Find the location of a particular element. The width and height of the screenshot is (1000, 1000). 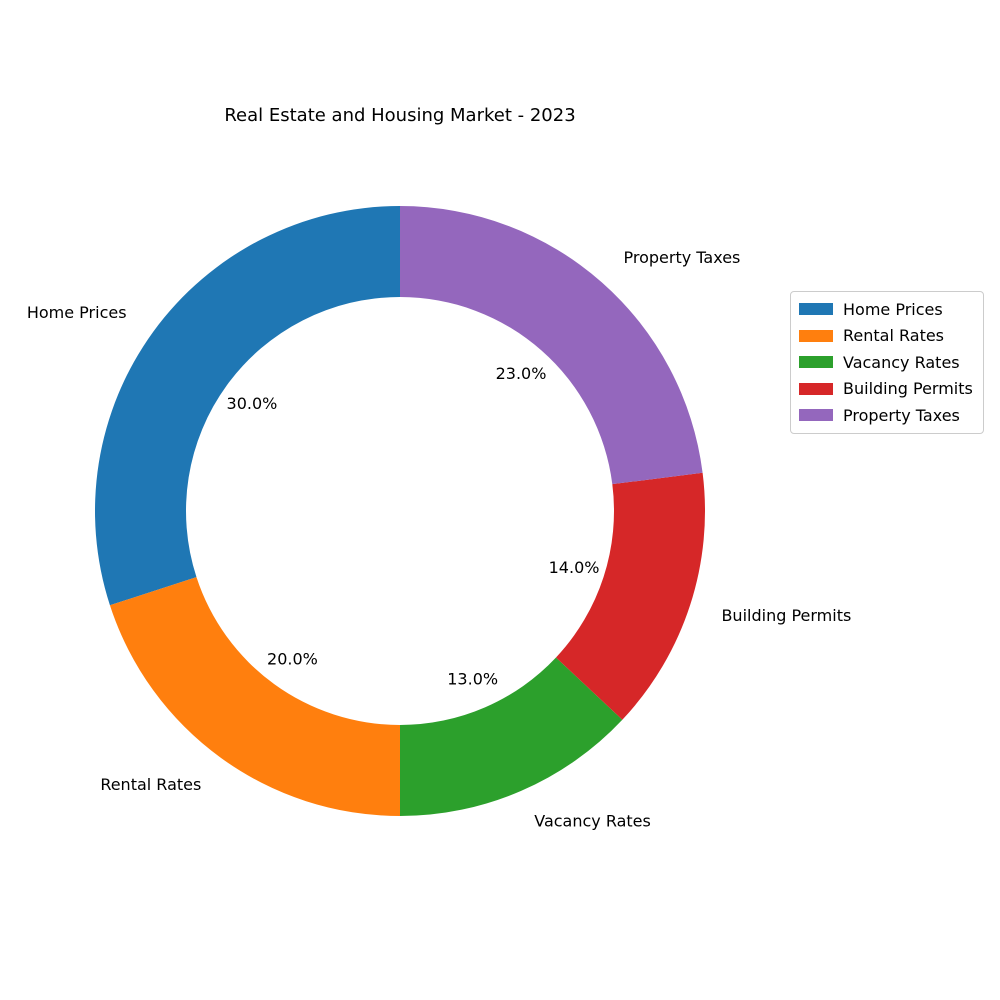

slice-rental-rates is located at coordinates (254, 696).